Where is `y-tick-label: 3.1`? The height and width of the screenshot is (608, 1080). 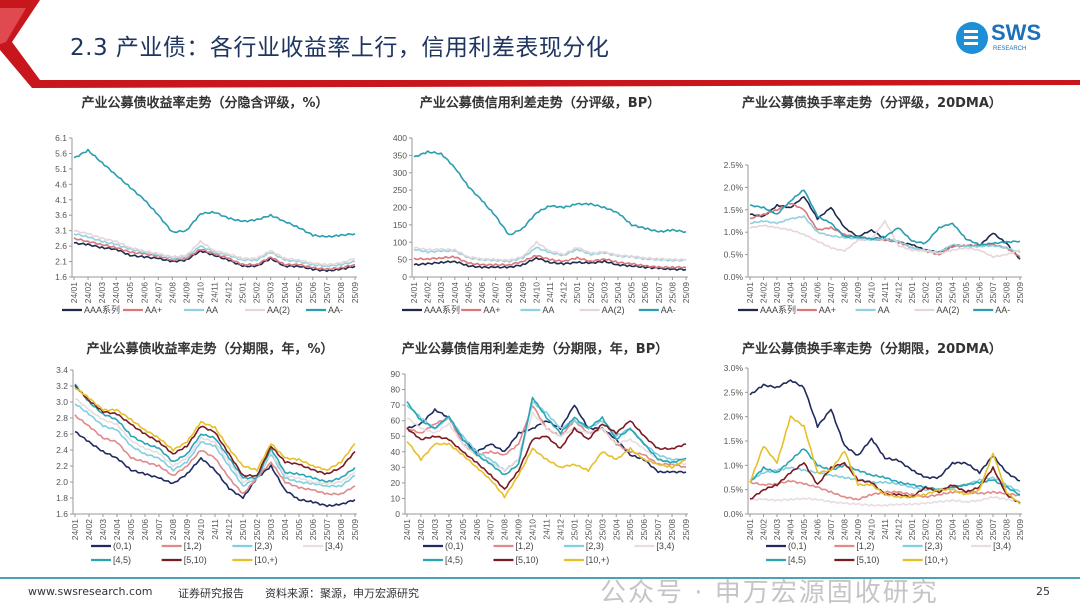 y-tick-label: 3.1 is located at coordinates (61, 231).